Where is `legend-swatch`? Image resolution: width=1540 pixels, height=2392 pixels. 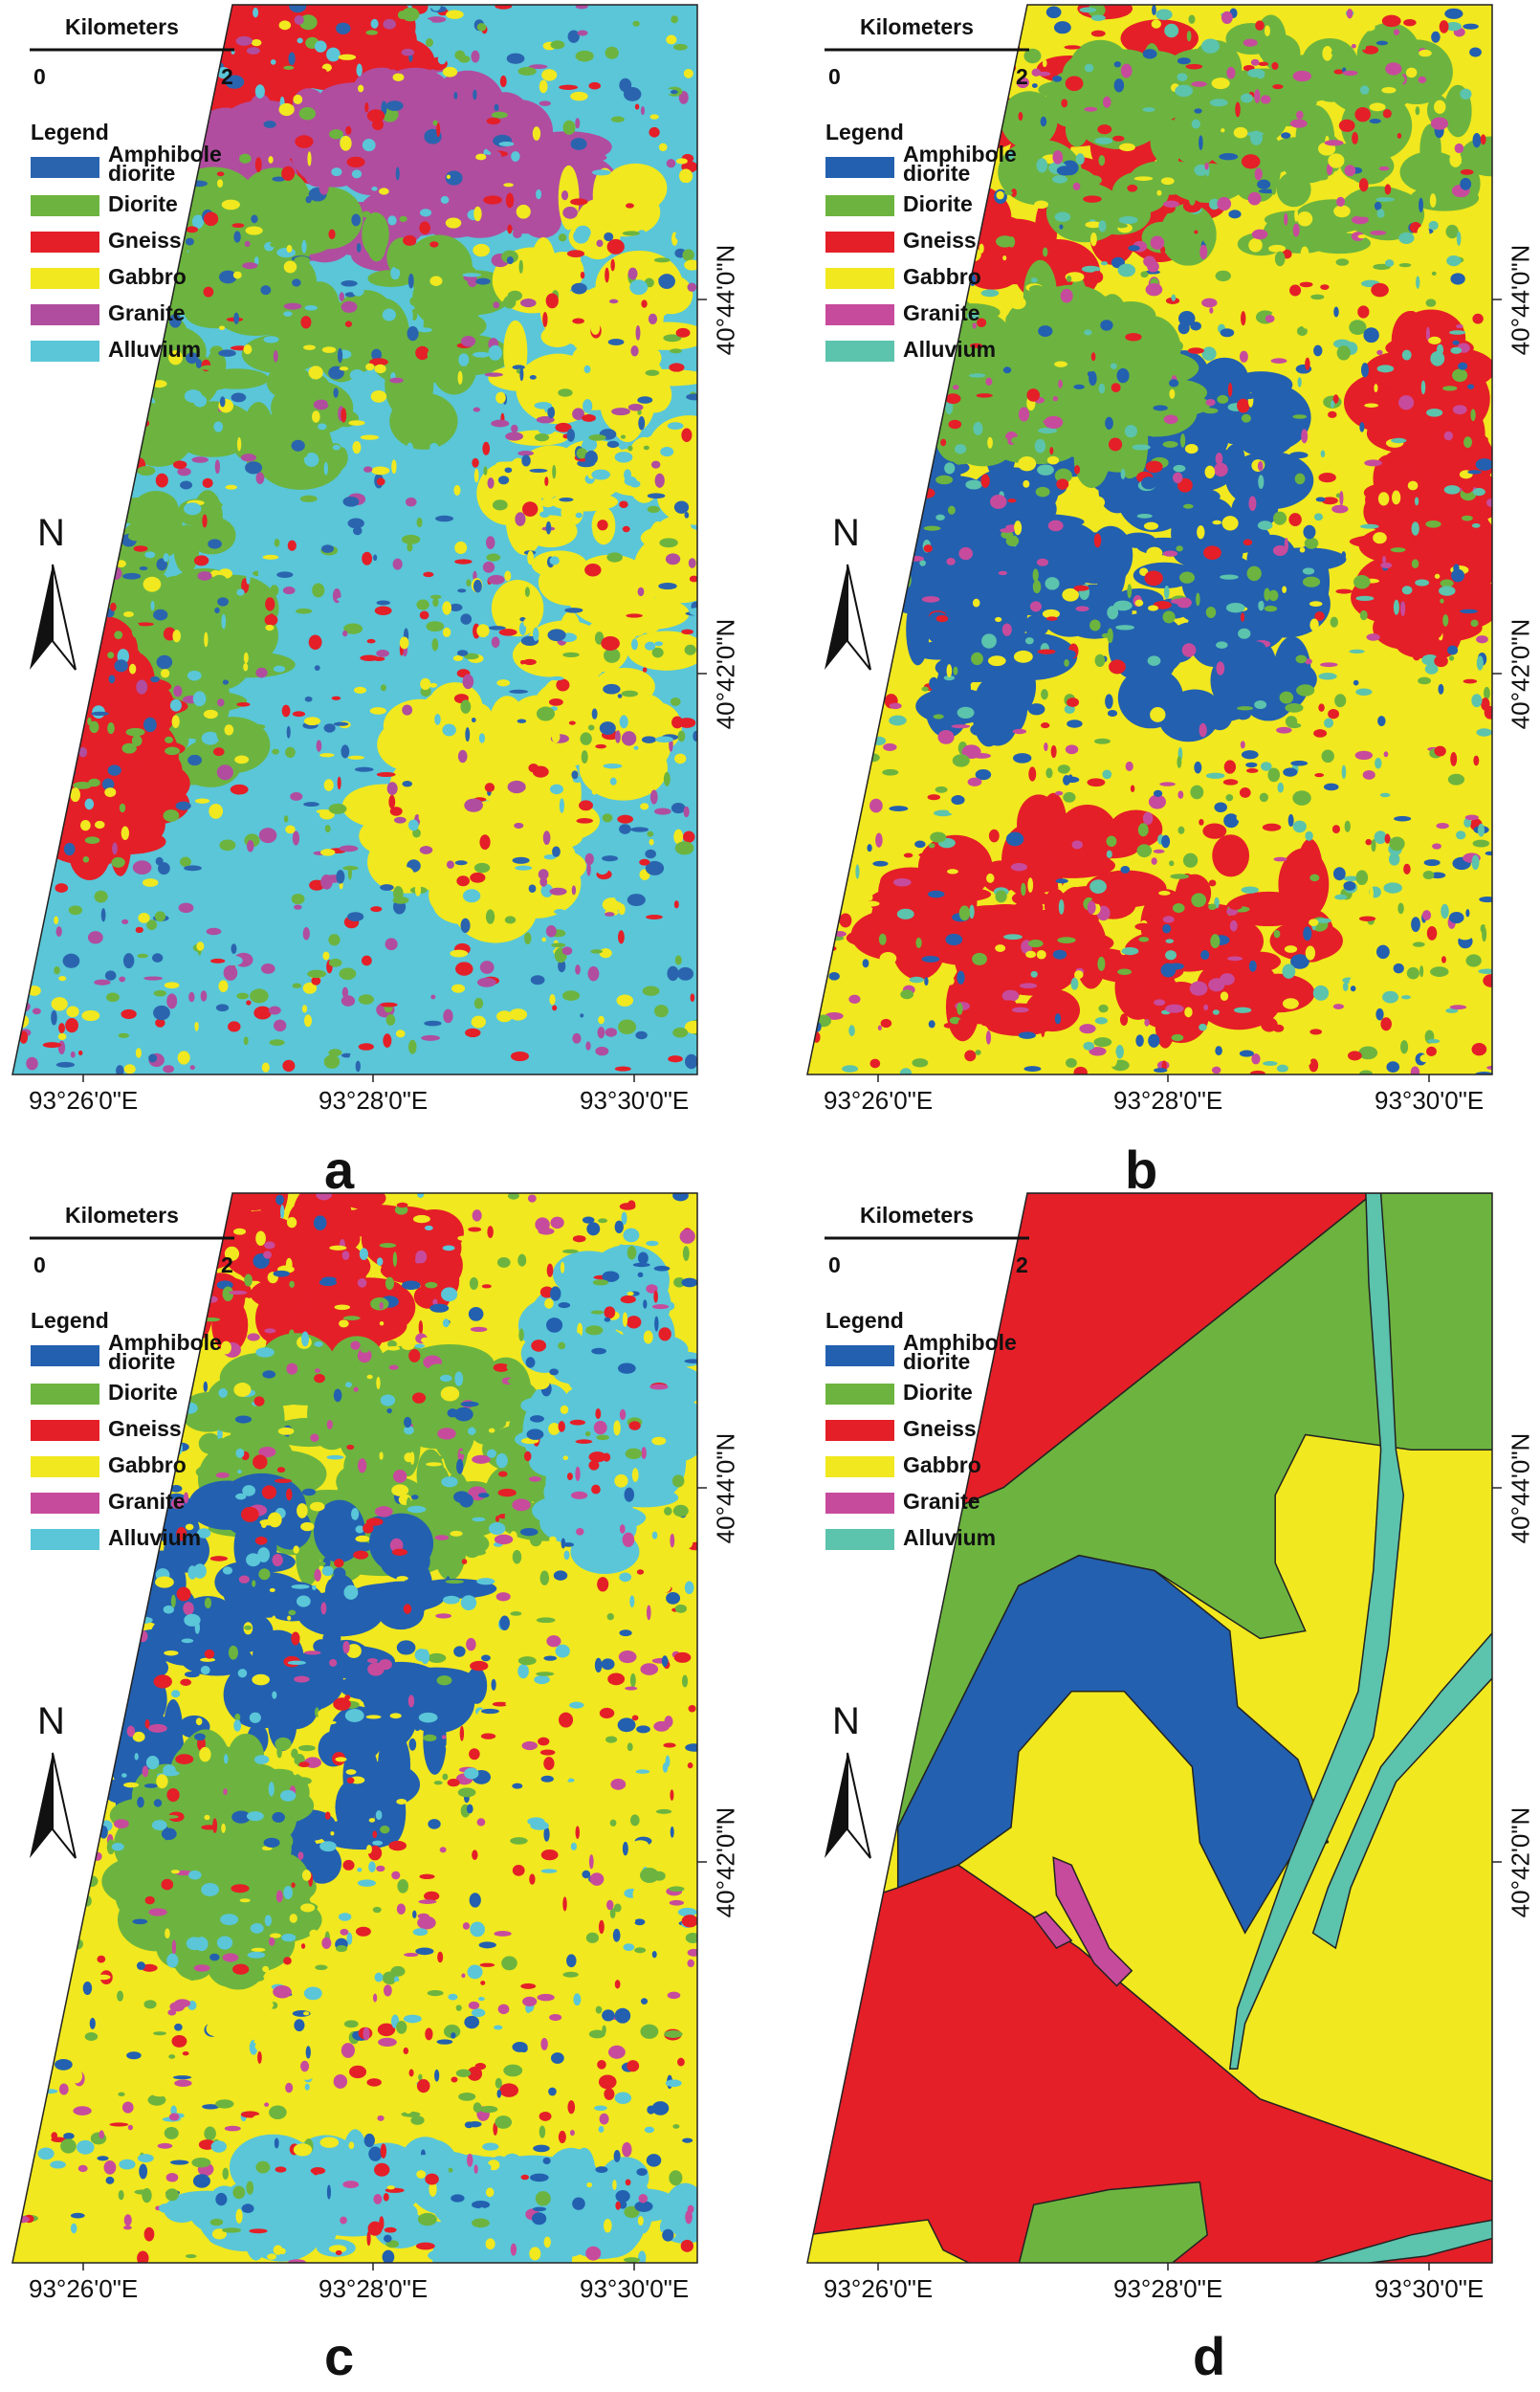 legend-swatch is located at coordinates (65, 351).